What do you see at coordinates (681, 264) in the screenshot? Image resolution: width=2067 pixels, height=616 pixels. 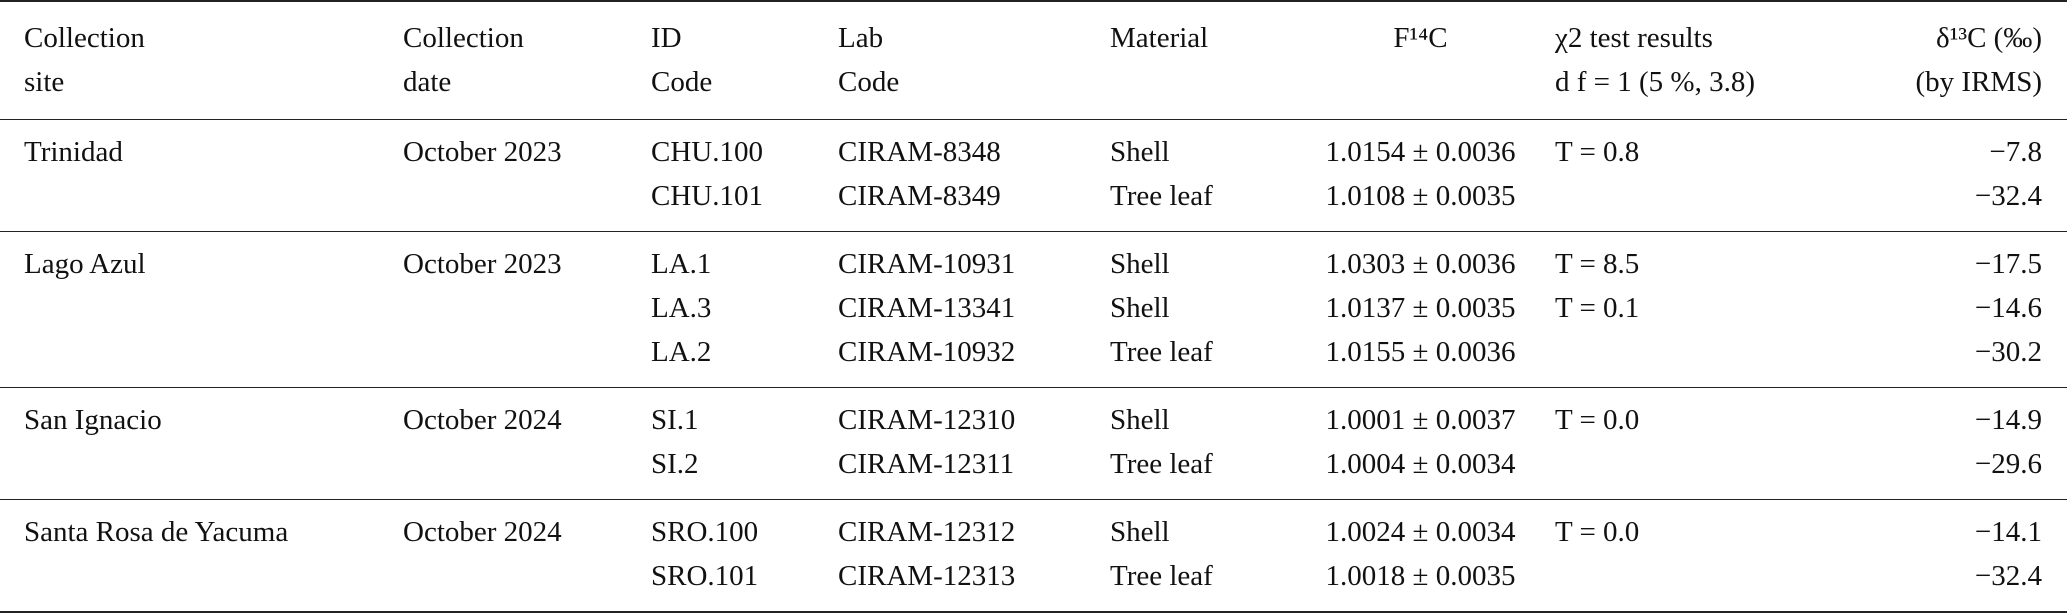 I see `id: LA.1` at bounding box center [681, 264].